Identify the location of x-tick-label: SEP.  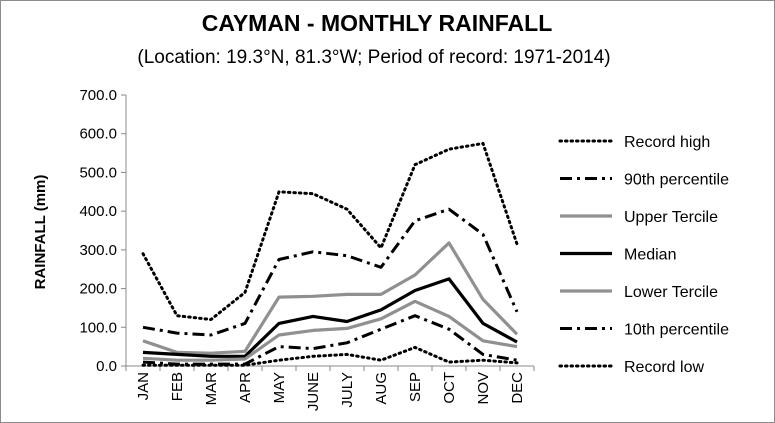
(415, 387).